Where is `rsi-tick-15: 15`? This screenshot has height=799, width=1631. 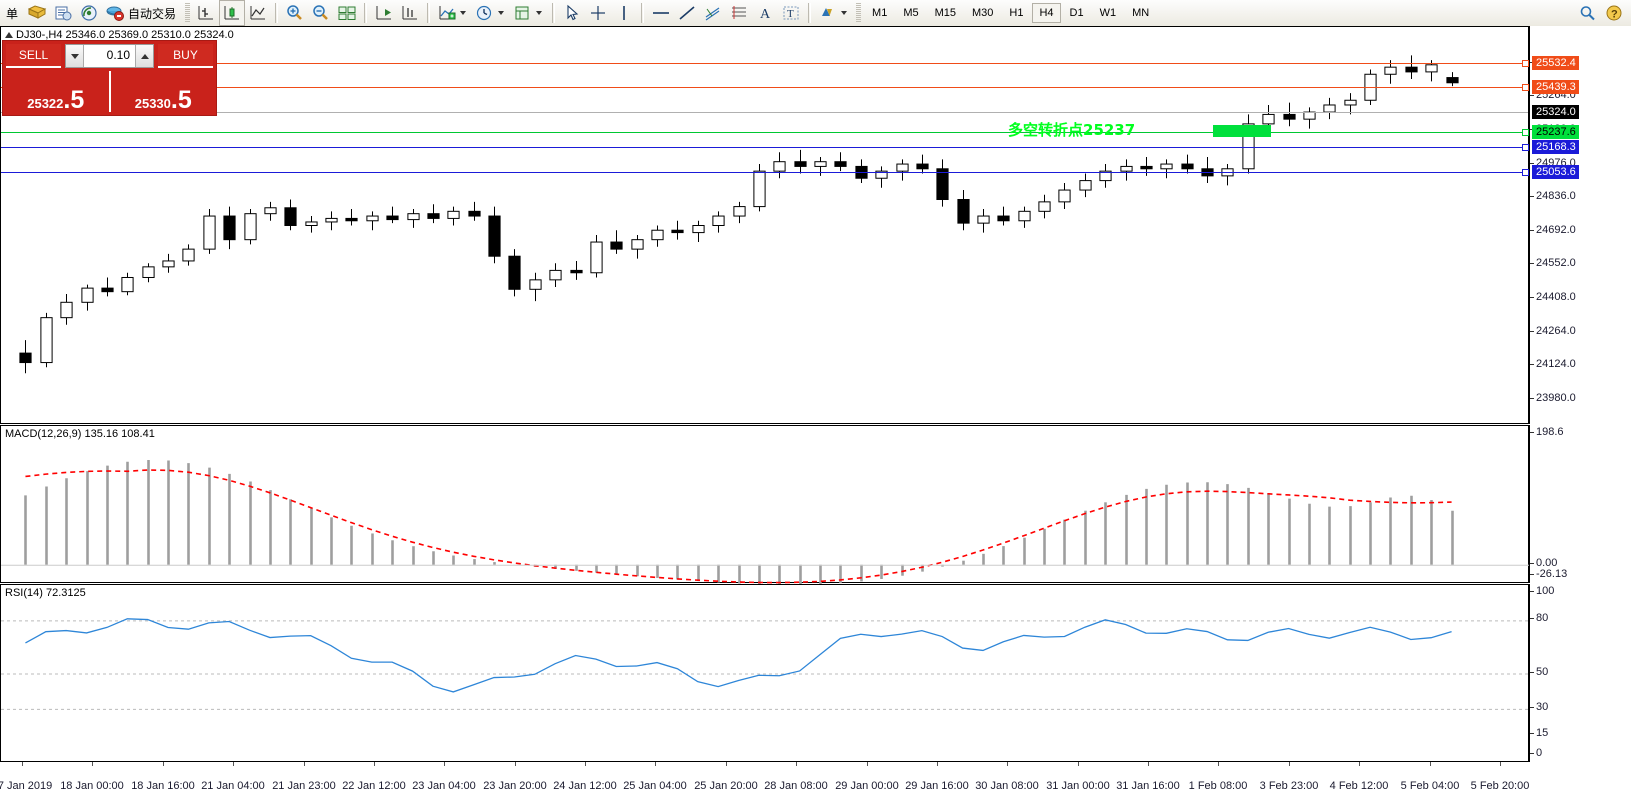 rsi-tick-15: 15 is located at coordinates (1539, 733).